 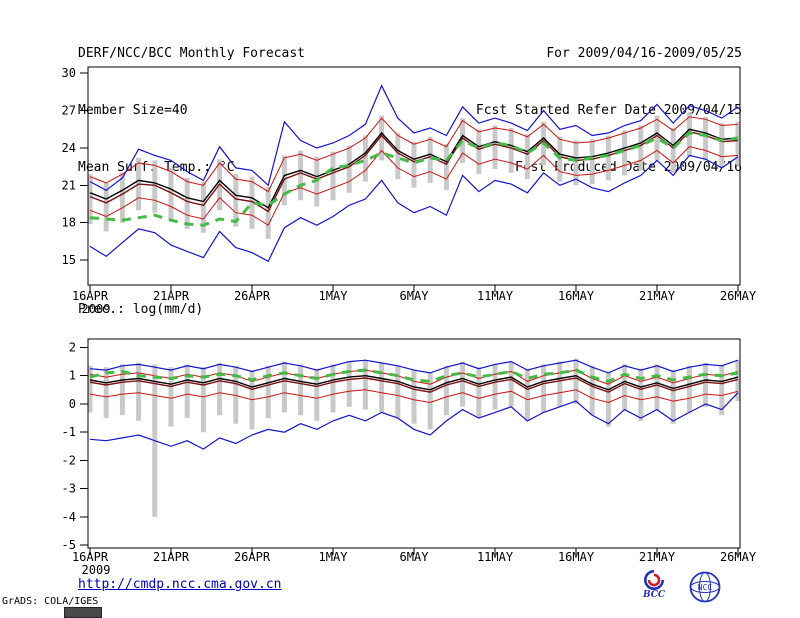 What do you see at coordinates (72, 376) in the screenshot?
I see `y-tick-label: 1` at bounding box center [72, 376].